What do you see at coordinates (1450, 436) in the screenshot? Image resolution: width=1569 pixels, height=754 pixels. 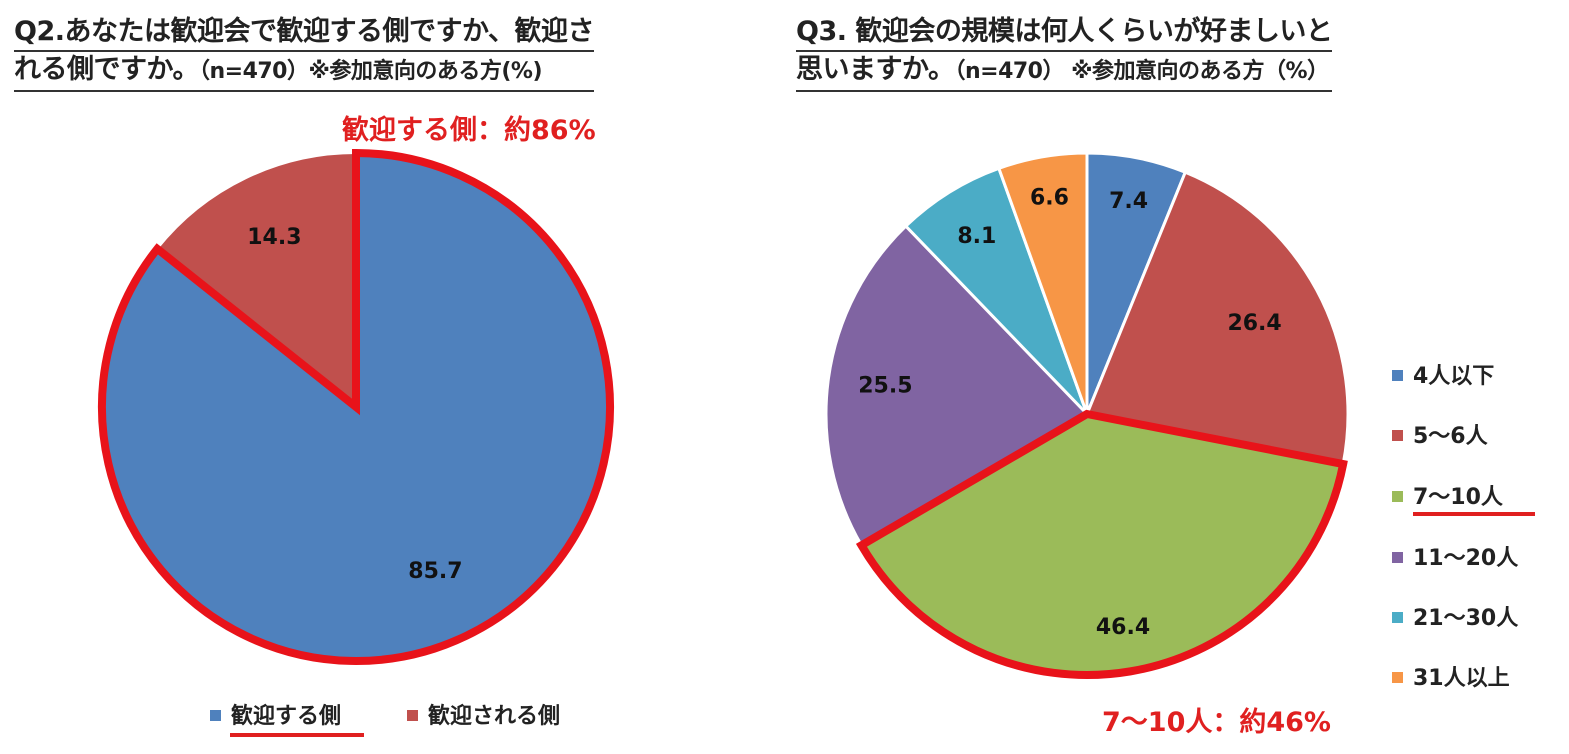 I see `q3-legend-label-1: 5〜6人` at bounding box center [1450, 436].